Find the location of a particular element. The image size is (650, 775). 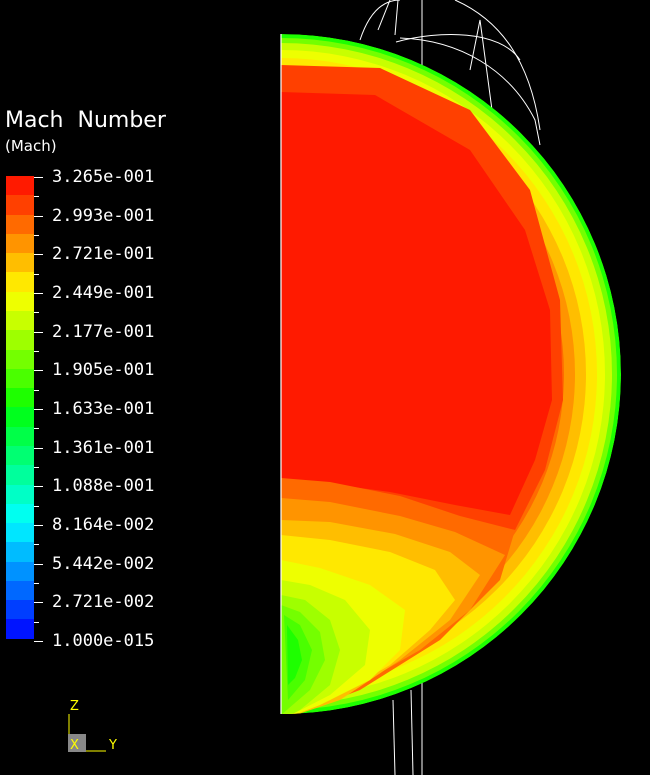

colorbar-tick-label: 1.088e-001 is located at coordinates (103, 486).